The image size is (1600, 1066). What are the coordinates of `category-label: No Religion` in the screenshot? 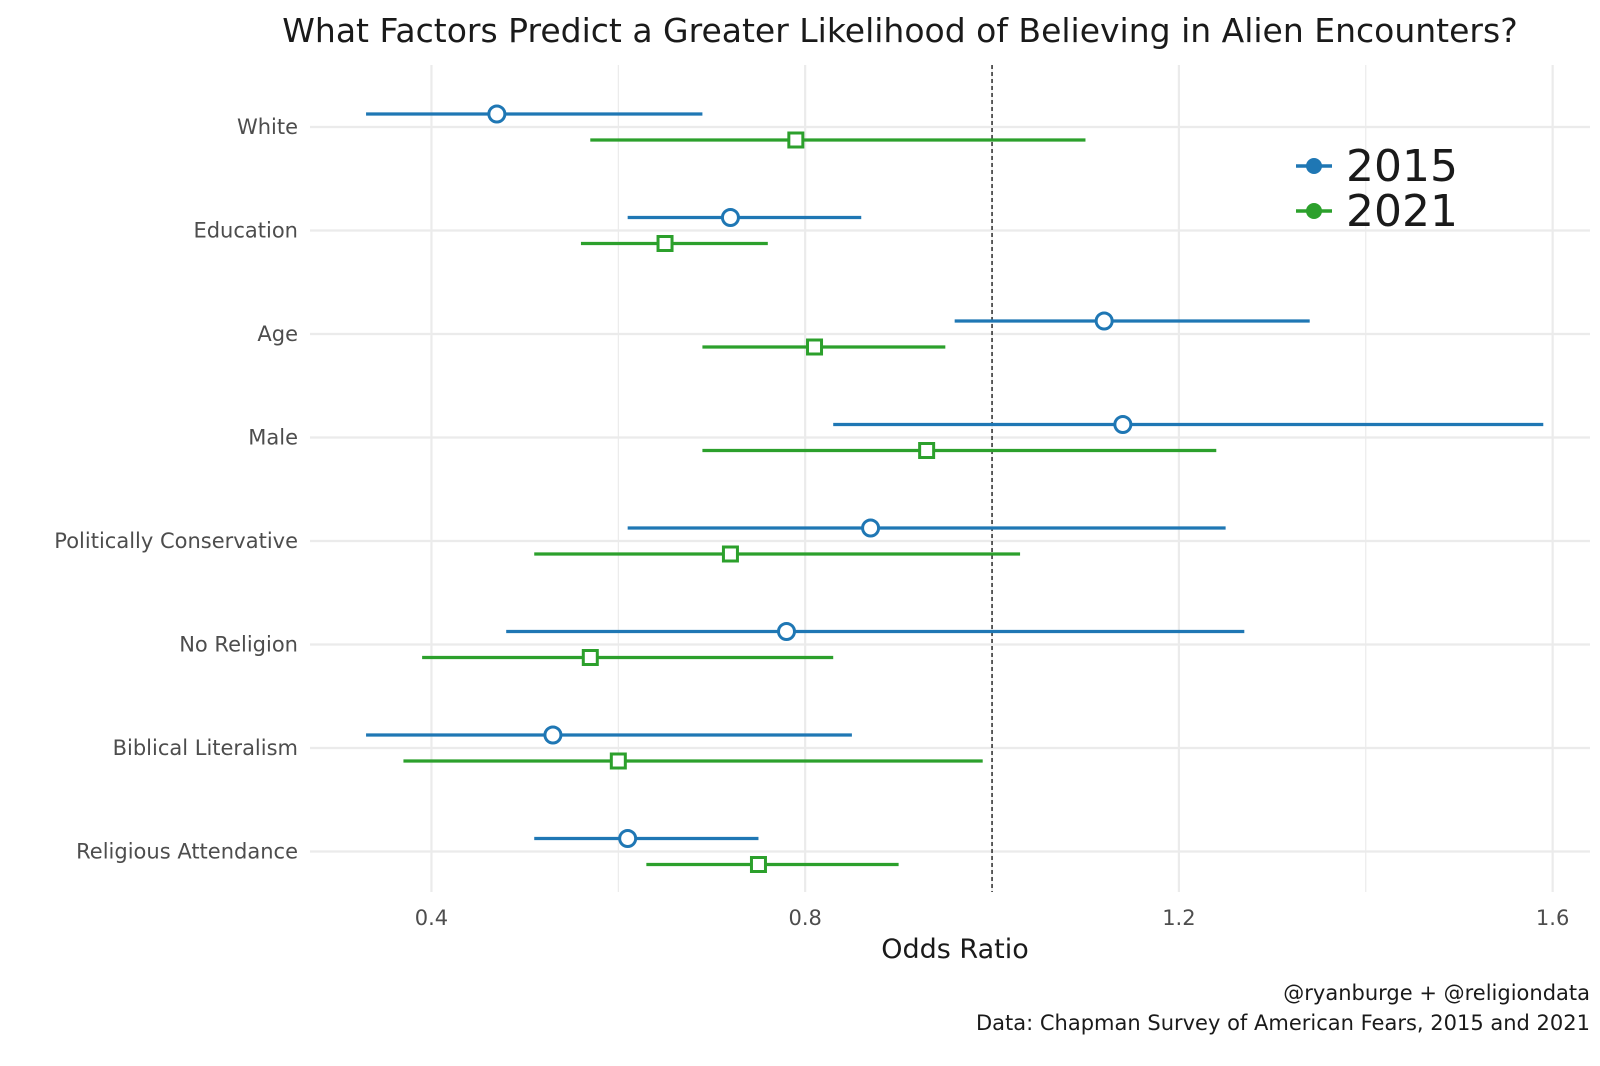 It's located at (238, 645).